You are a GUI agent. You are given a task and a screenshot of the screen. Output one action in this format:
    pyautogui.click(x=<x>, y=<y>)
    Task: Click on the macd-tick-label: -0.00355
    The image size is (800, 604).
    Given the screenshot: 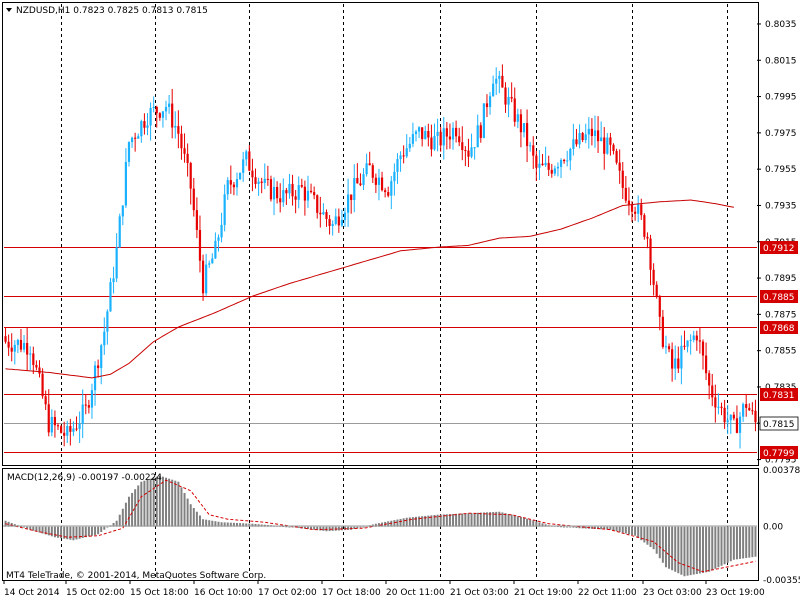 What is the action you would take?
    pyautogui.click(x=781, y=581)
    